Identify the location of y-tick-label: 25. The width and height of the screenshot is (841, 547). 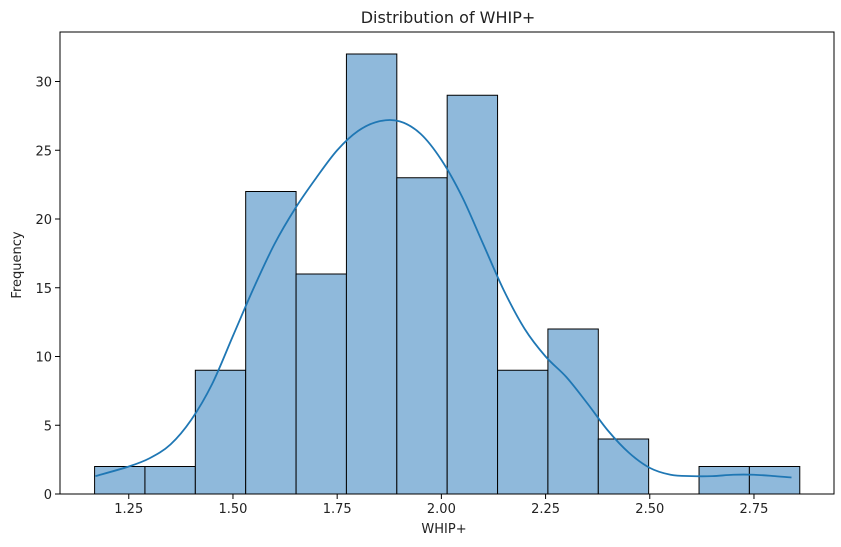
(43, 151).